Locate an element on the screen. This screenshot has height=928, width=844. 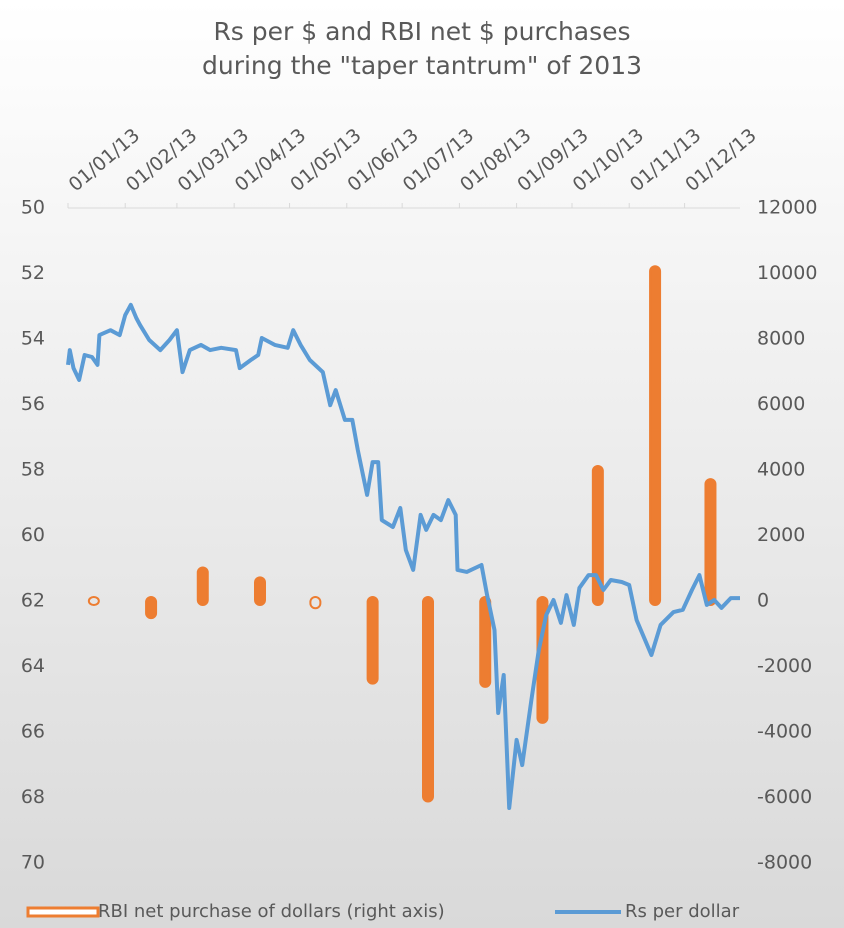
chart-title: Rs per $ and RBI net $ purchases is located at coordinates (421, 31).